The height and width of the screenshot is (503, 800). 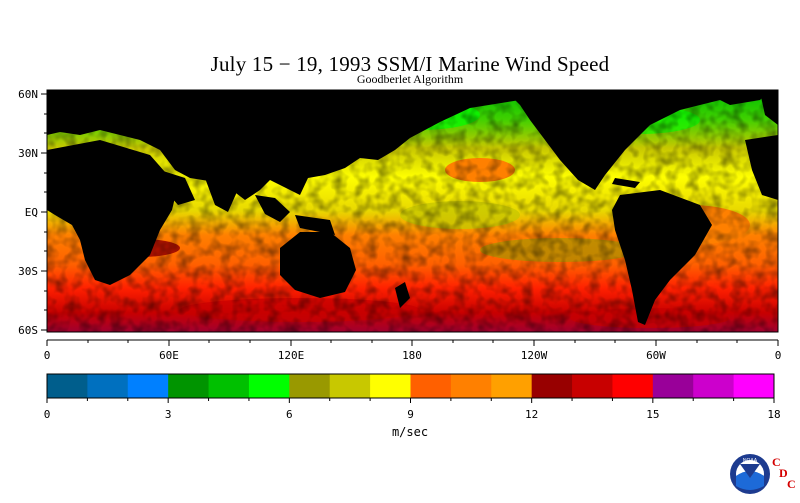 I want to click on colorbar, so click(x=411, y=386).